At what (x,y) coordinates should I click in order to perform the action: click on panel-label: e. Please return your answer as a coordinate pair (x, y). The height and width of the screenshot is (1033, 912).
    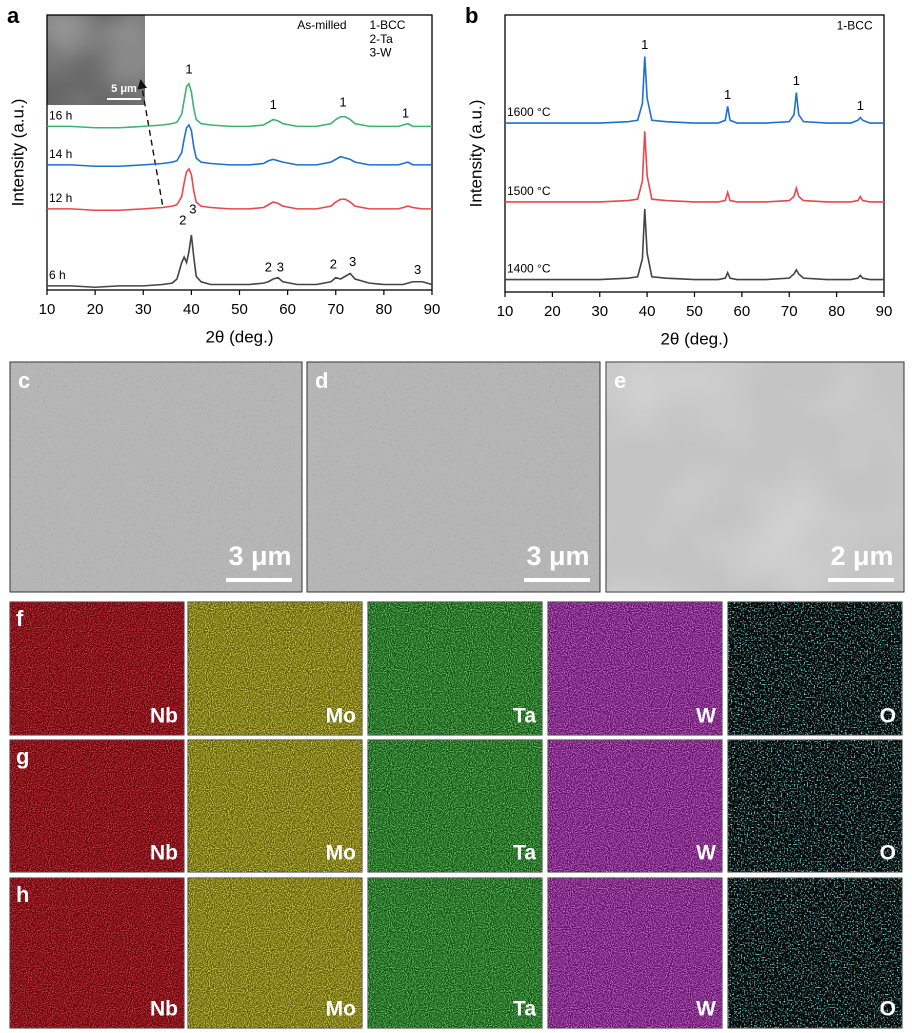
    Looking at the image, I should click on (620, 380).